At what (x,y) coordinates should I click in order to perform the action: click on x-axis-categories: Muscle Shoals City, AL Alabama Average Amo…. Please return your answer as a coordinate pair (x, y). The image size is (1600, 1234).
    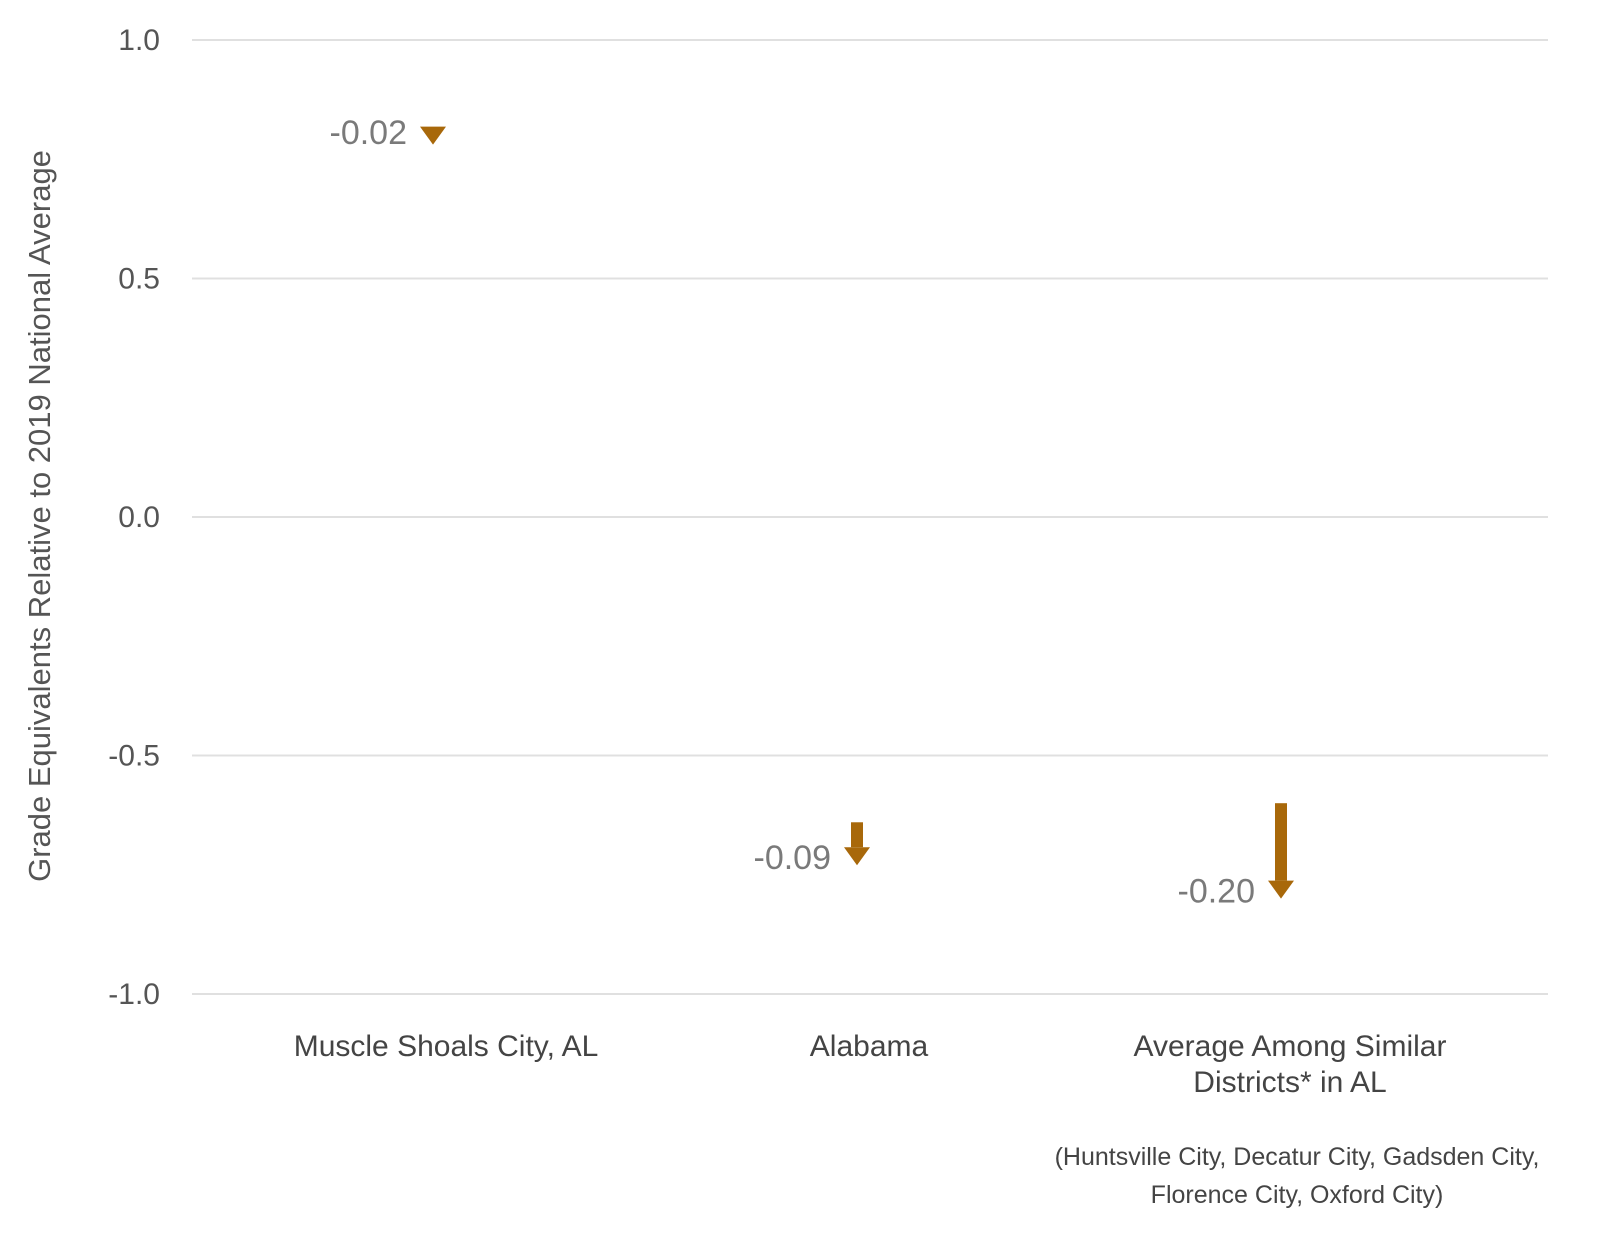
    Looking at the image, I should click on (870, 1064).